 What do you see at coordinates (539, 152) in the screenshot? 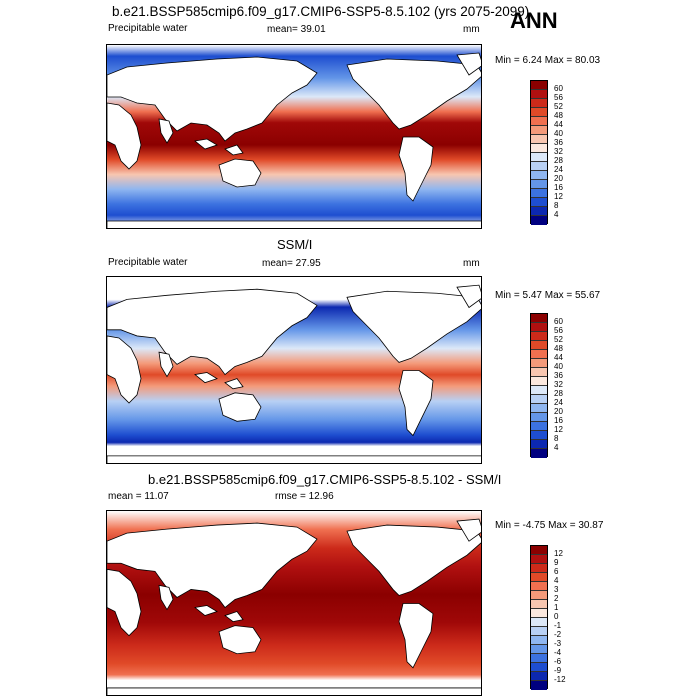
I see `panel-1-colorbar` at bounding box center [539, 152].